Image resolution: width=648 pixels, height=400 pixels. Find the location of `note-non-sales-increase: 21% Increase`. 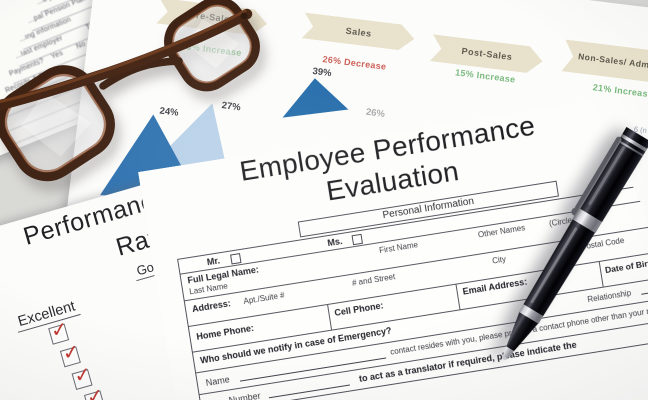

note-non-sales-increase: 21% Increase is located at coordinates (620, 91).